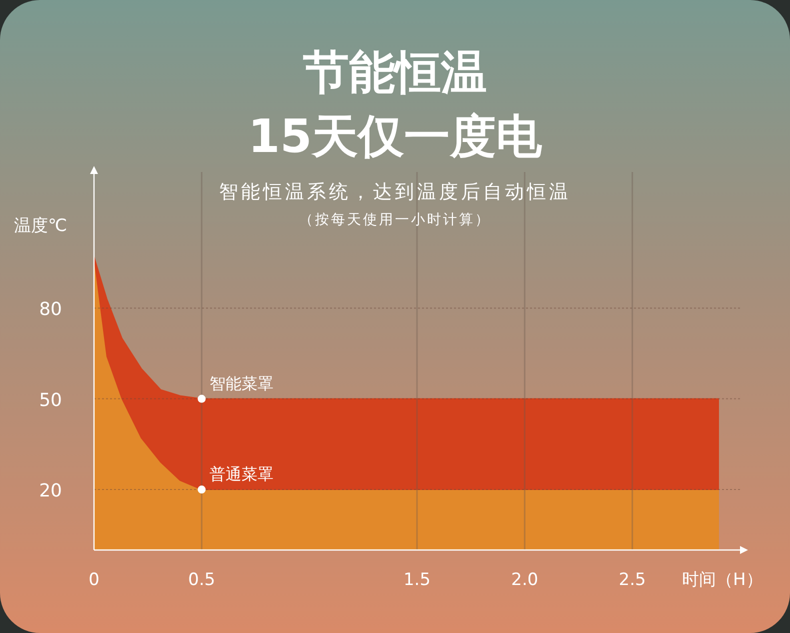 Image resolution: width=790 pixels, height=633 pixels. What do you see at coordinates (395, 220) in the screenshot?
I see `annotation: （按每天使用一小时计算）` at bounding box center [395, 220].